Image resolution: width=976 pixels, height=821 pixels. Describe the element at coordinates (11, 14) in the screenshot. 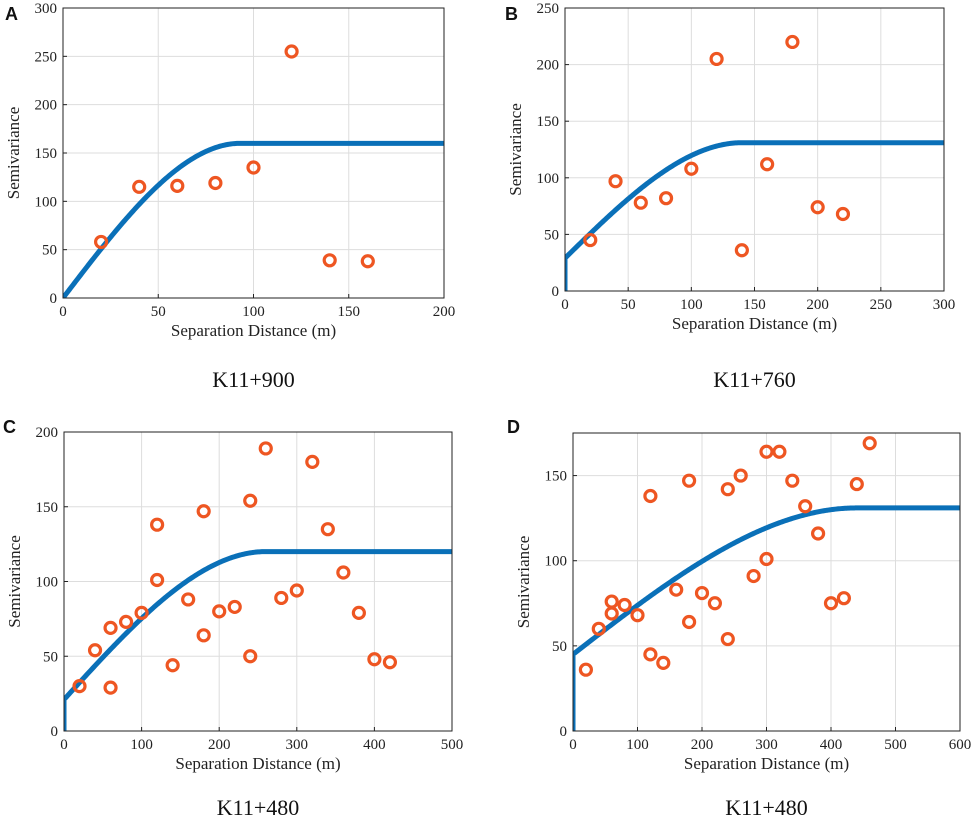

I see `panel-letter: A` at that location.